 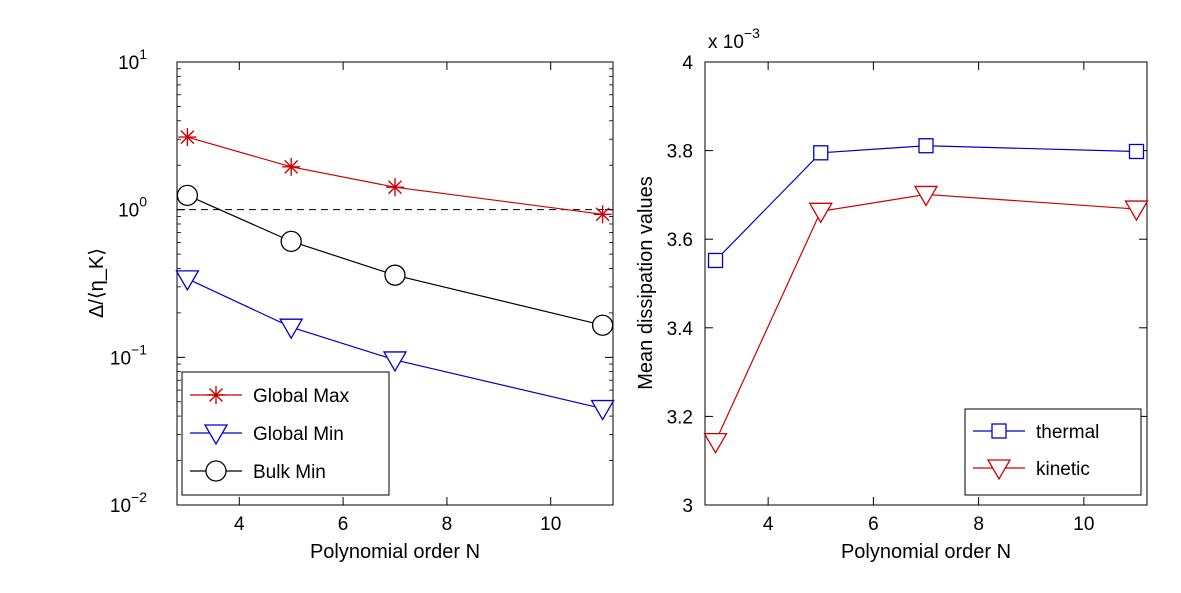 What do you see at coordinates (216, 435) in the screenshot?
I see `legend-marker-global-min` at bounding box center [216, 435].